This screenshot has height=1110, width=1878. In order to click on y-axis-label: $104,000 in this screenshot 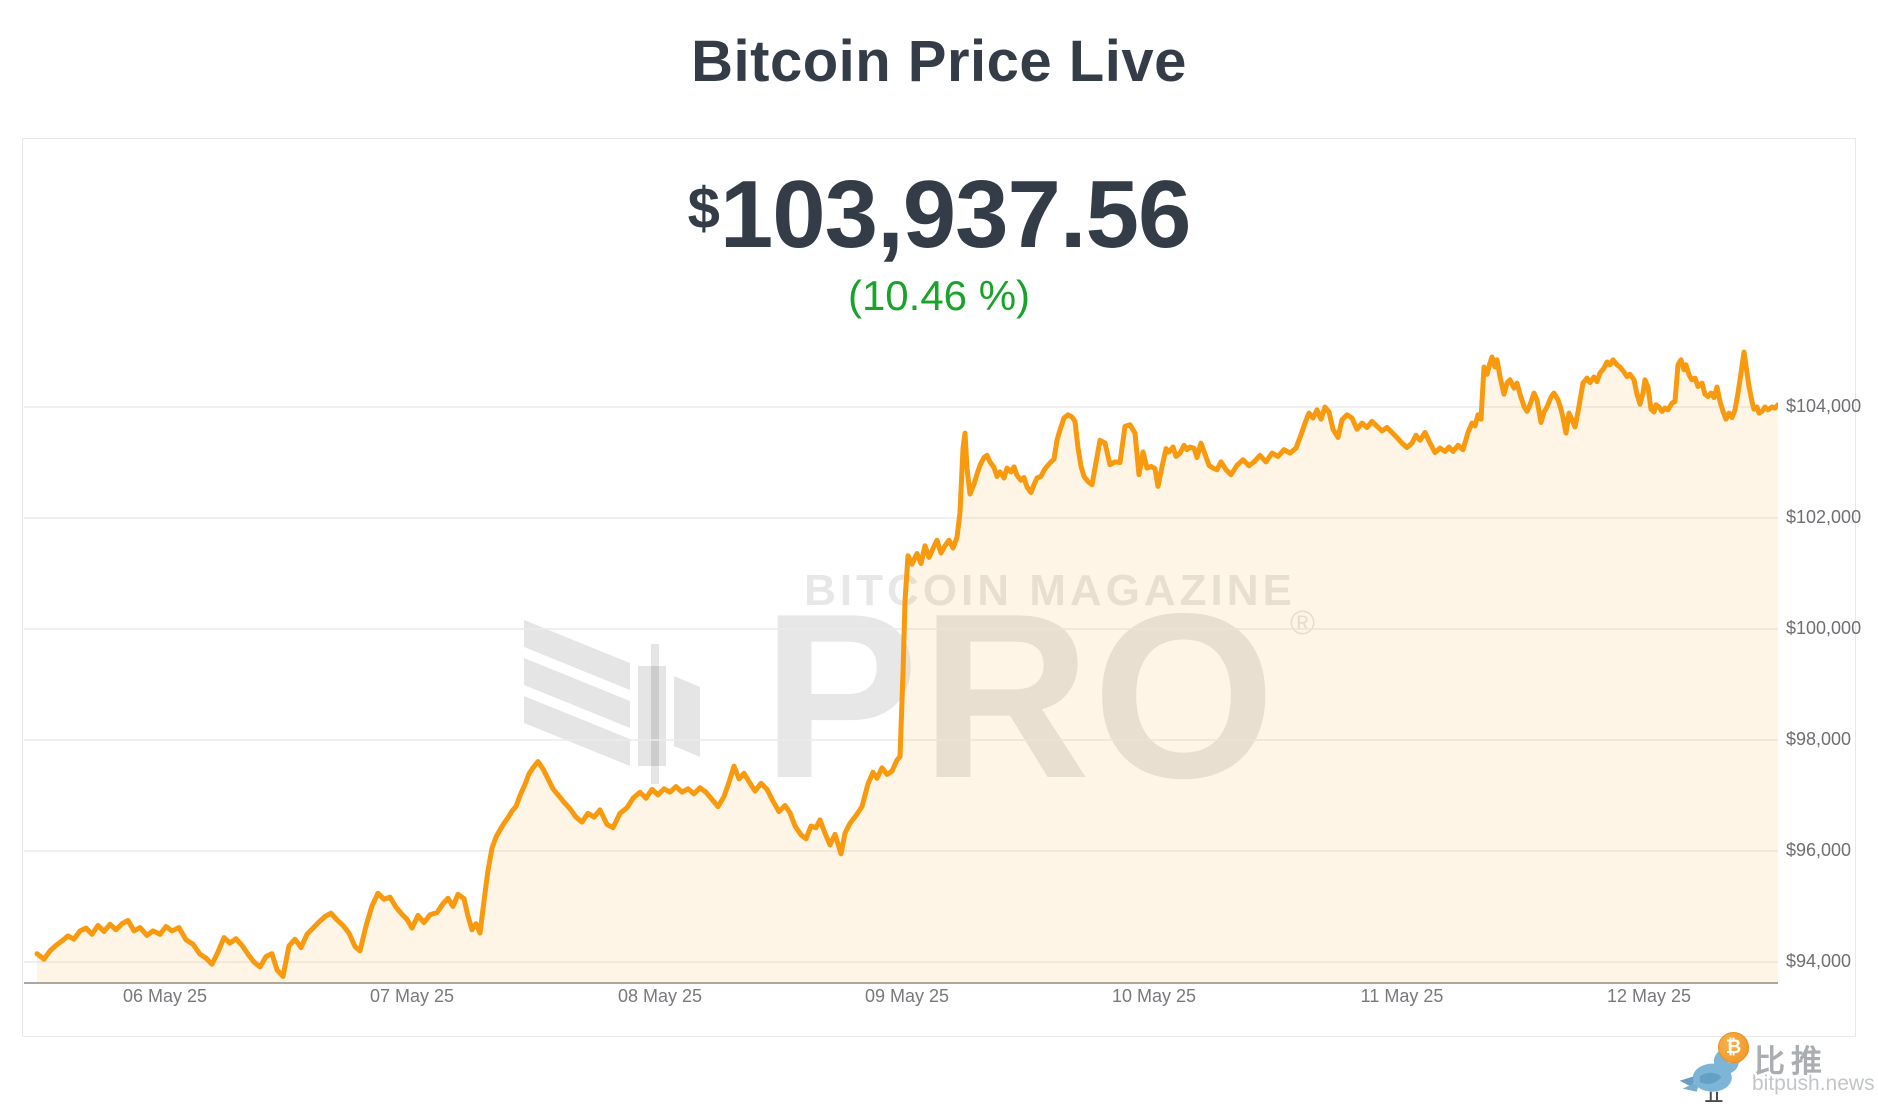, I will do `click(1824, 406)`.